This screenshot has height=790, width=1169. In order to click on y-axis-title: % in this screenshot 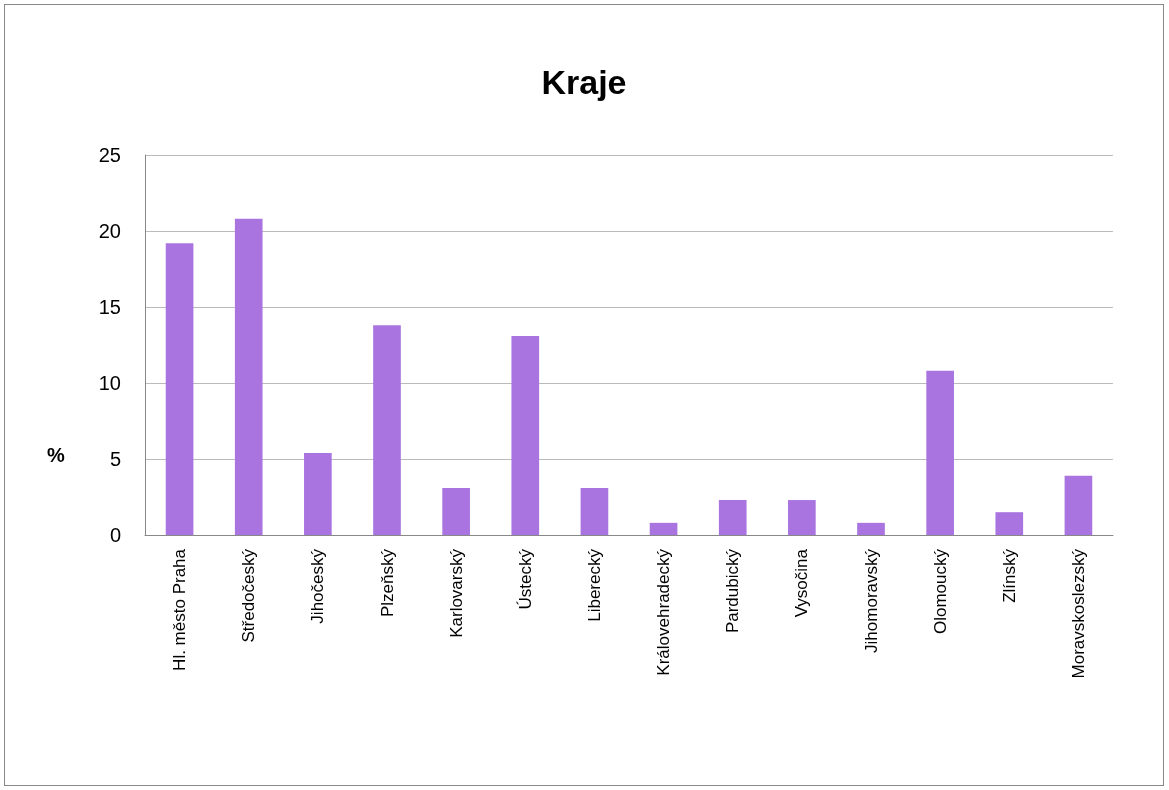, I will do `click(56, 455)`.